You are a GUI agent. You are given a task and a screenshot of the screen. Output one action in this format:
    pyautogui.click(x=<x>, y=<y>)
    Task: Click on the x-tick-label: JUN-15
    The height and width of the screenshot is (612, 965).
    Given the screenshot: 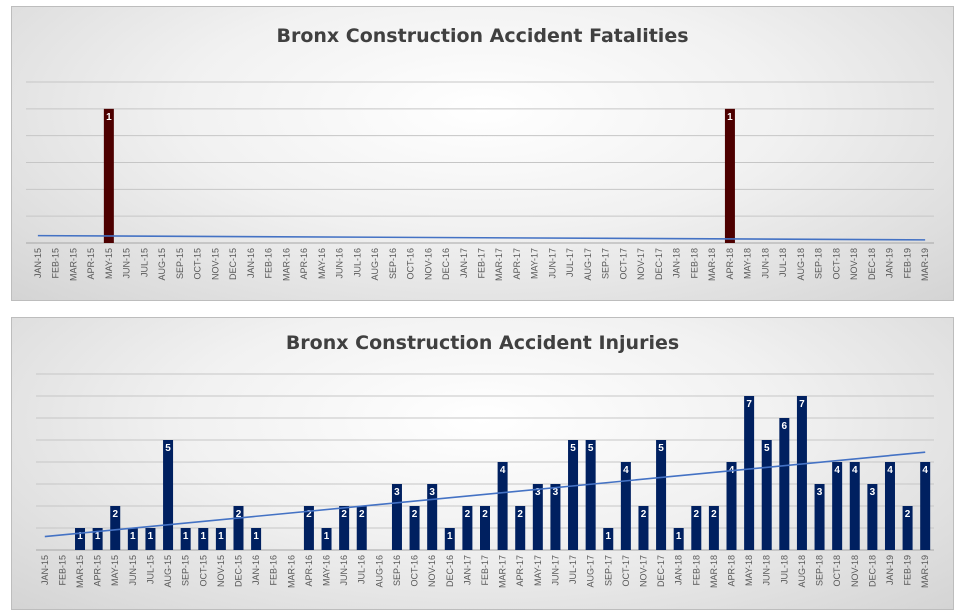 What is the action you would take?
    pyautogui.click(x=127, y=263)
    